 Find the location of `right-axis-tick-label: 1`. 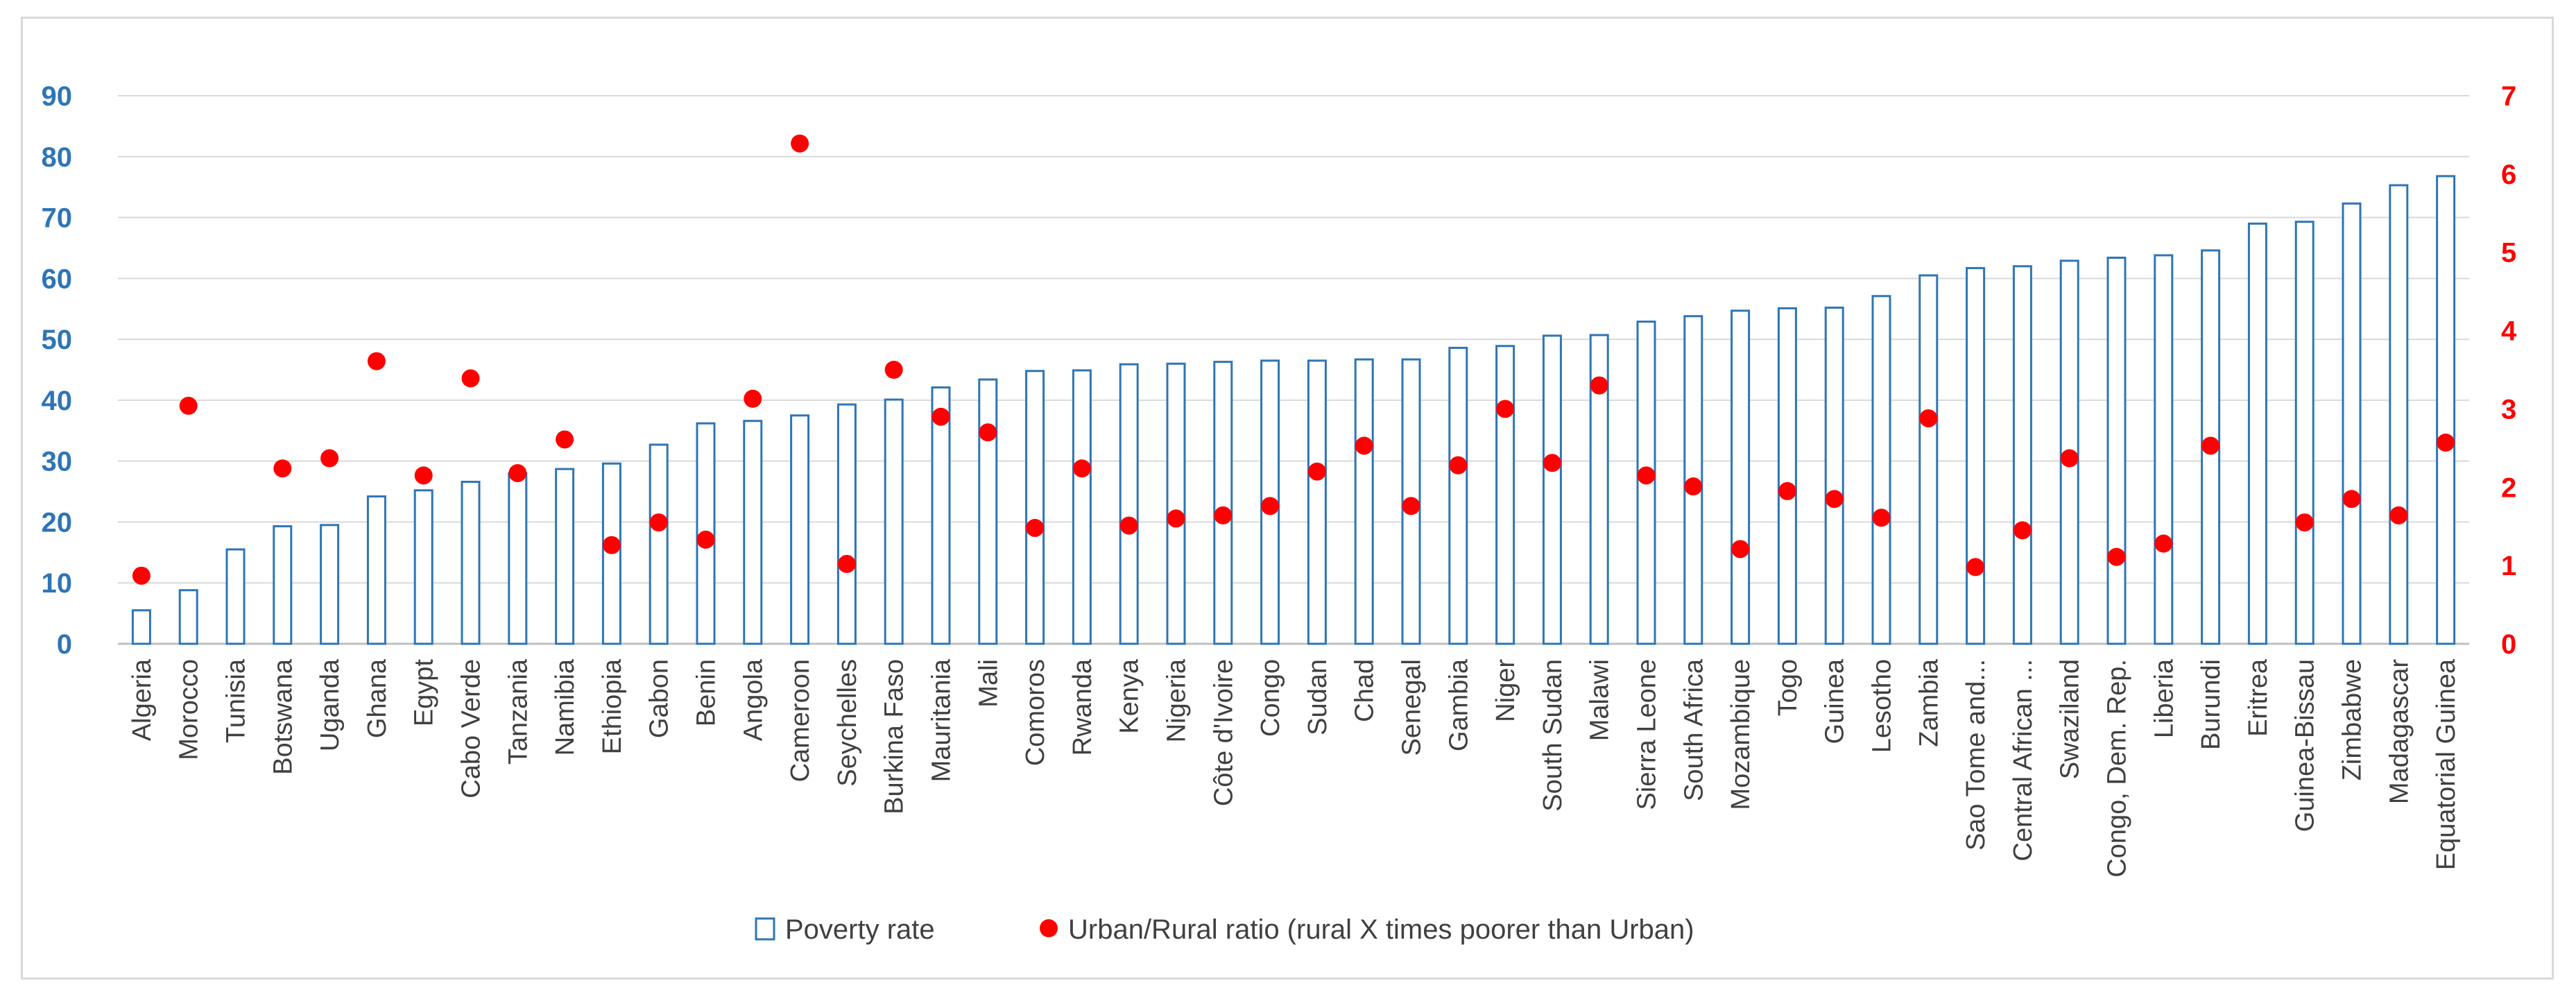

right-axis-tick-label: 1 is located at coordinates (2508, 566).